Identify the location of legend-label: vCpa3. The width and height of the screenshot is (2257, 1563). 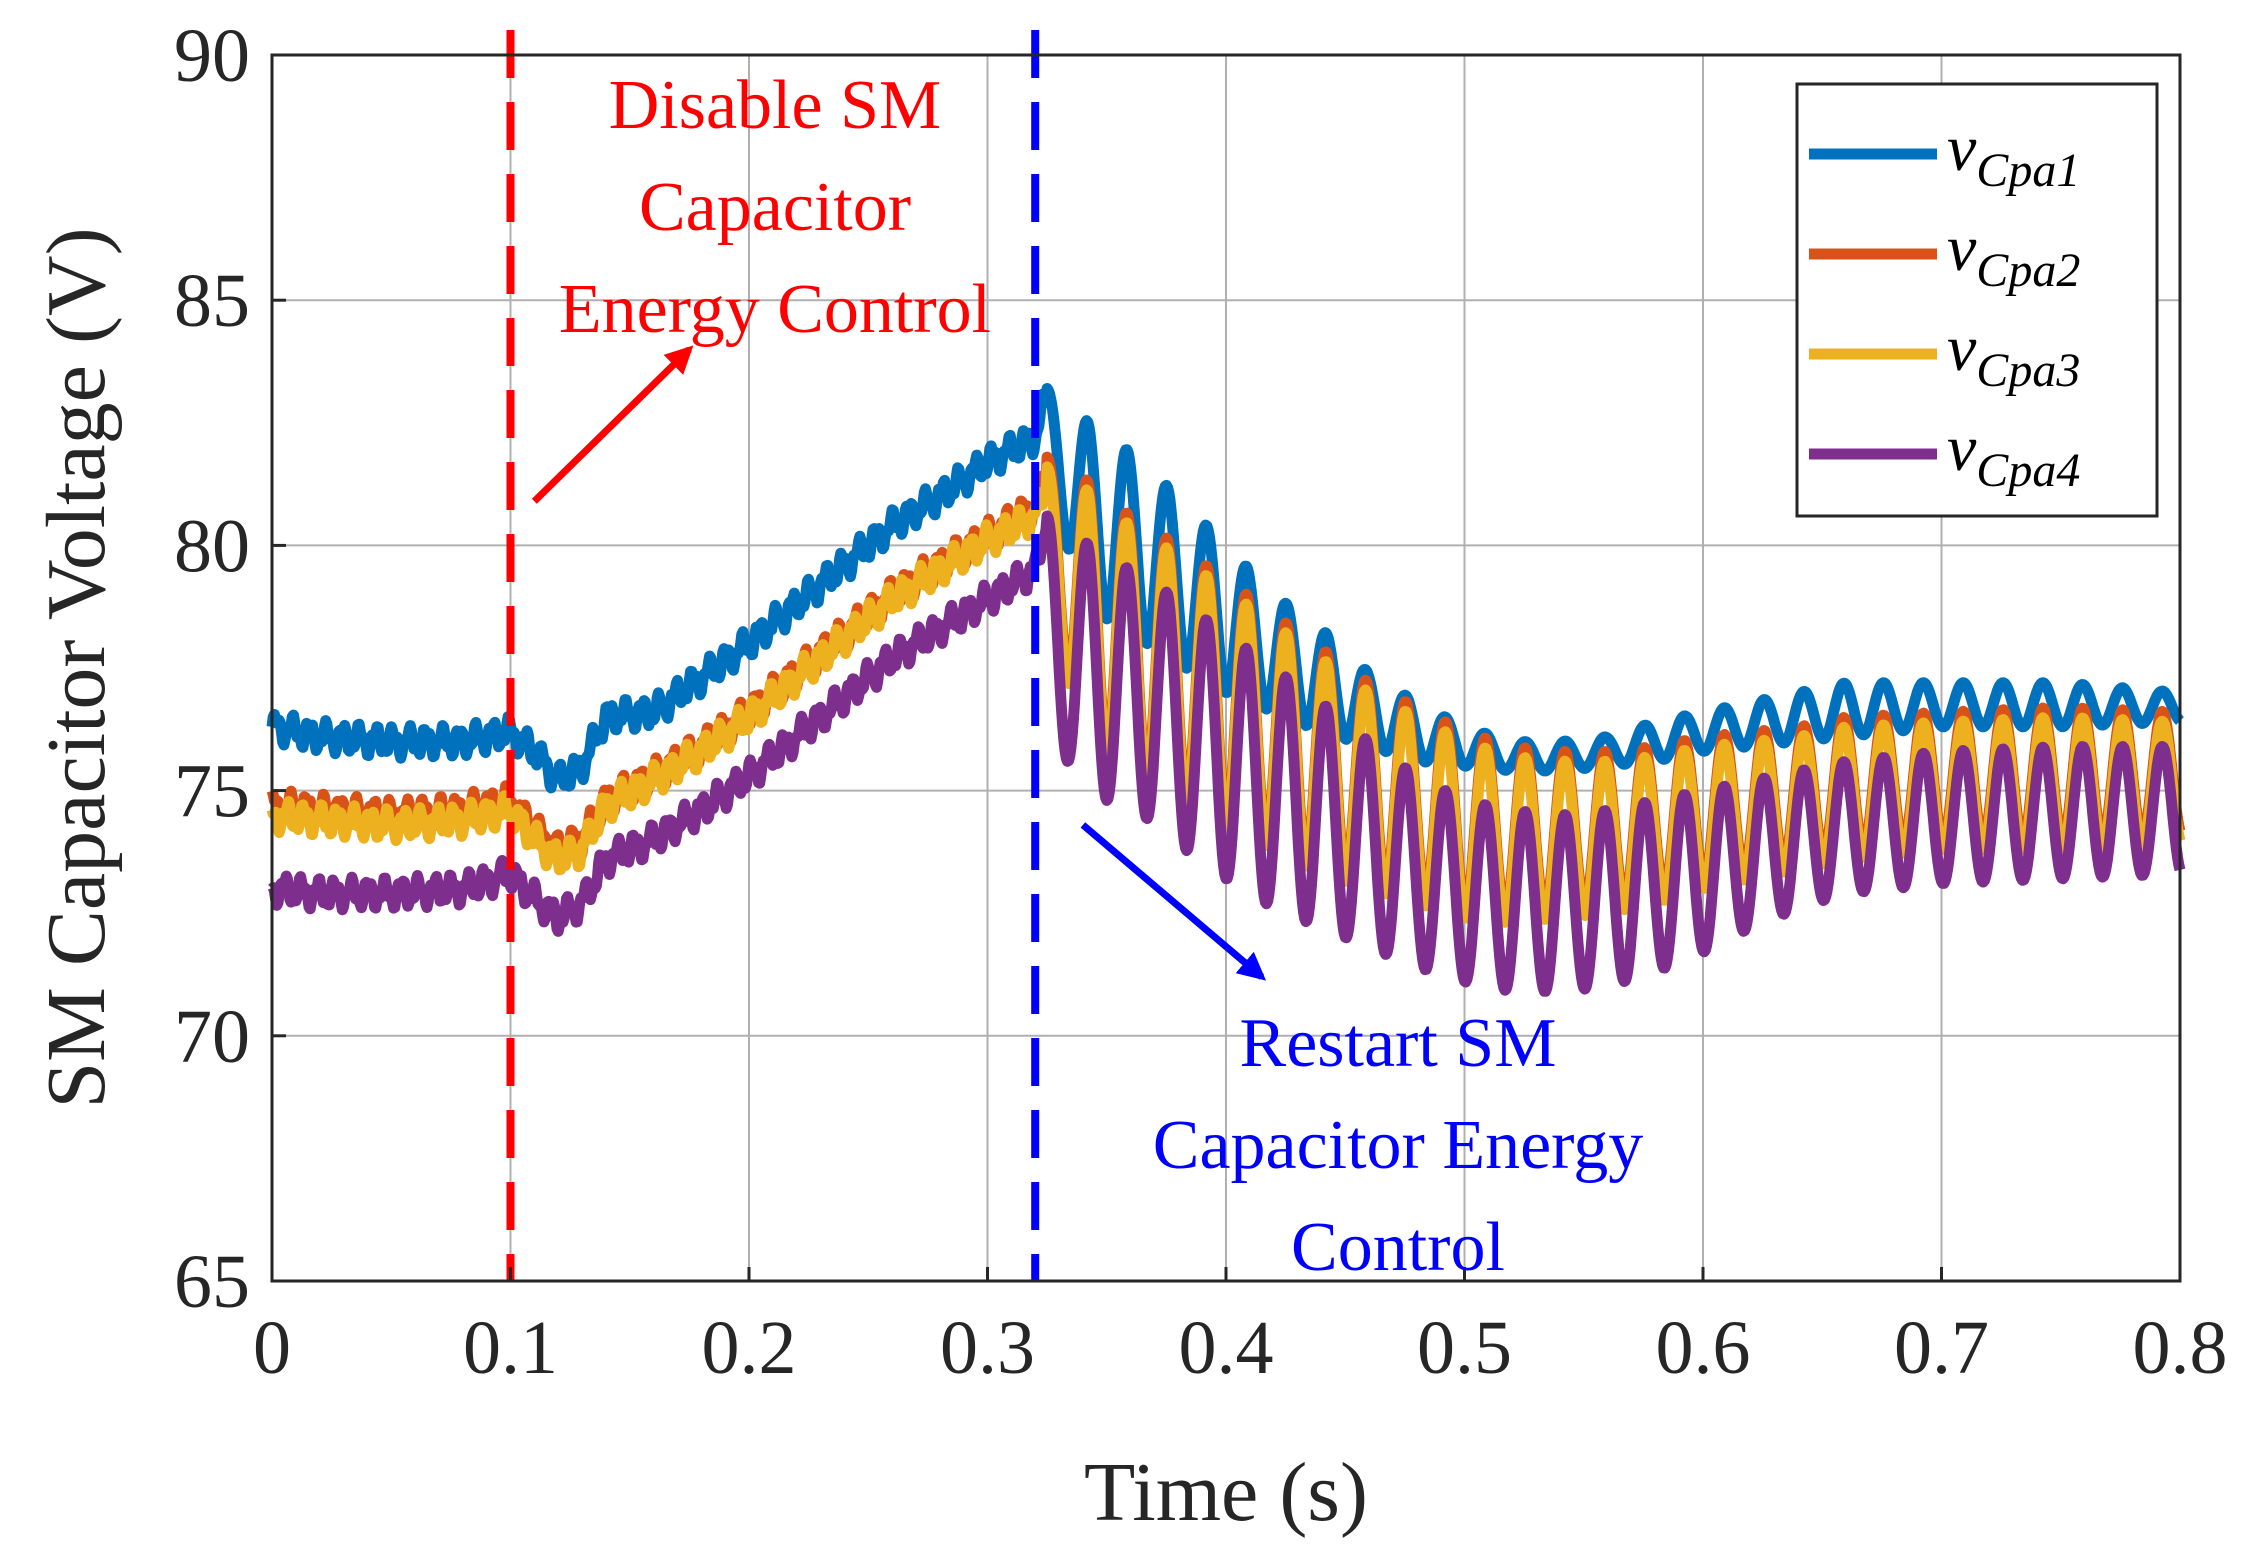
(2013, 354).